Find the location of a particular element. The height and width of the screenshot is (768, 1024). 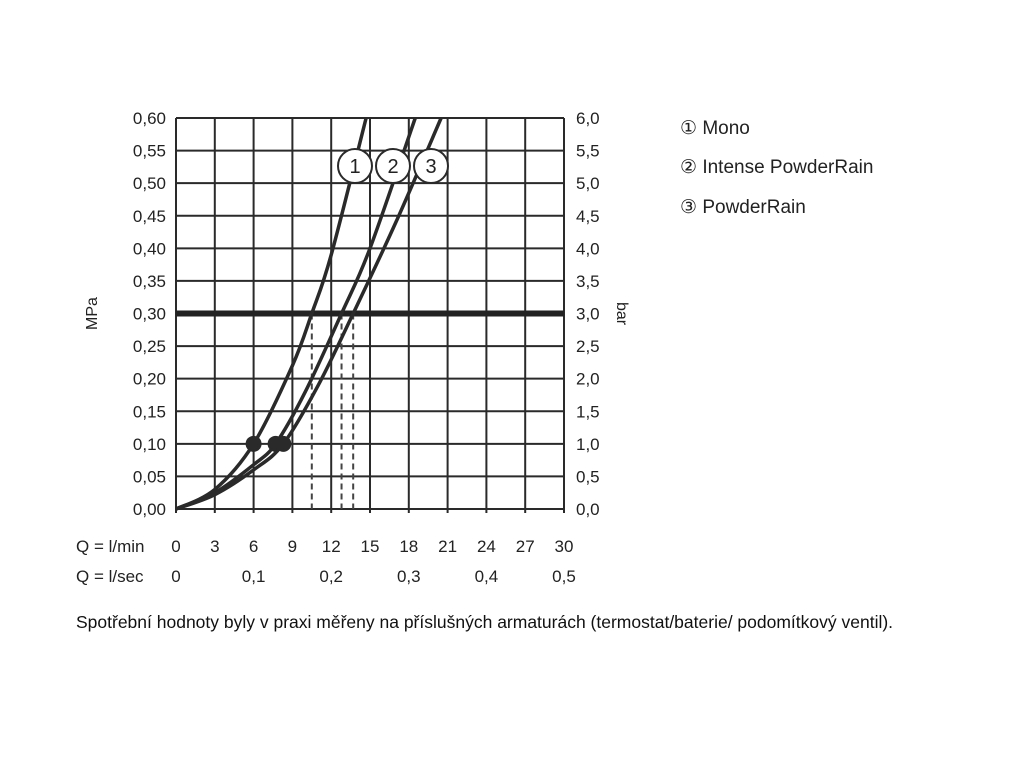

y-tick-label-right: 1,0 is located at coordinates (588, 444).